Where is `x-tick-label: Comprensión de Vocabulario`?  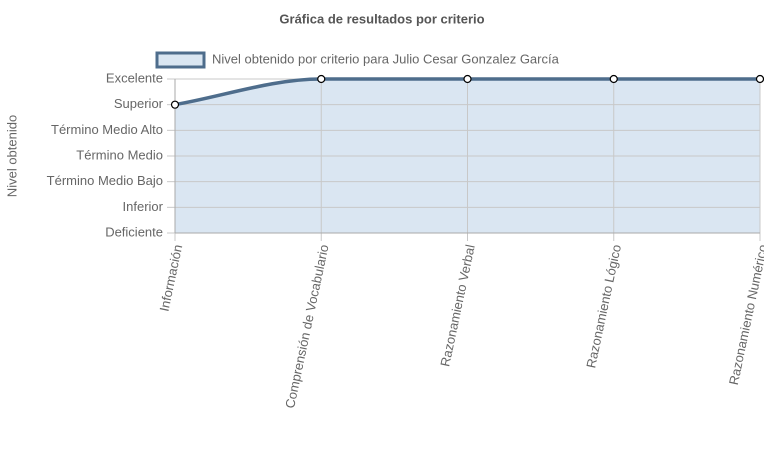 x-tick-label: Comprensión de Vocabulario is located at coordinates (306, 326).